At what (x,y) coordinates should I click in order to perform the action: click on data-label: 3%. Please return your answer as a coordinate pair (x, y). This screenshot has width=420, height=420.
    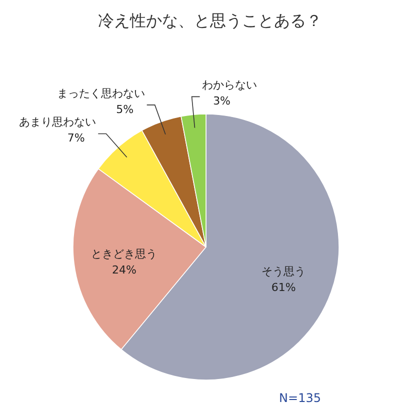
    Looking at the image, I should click on (222, 101).